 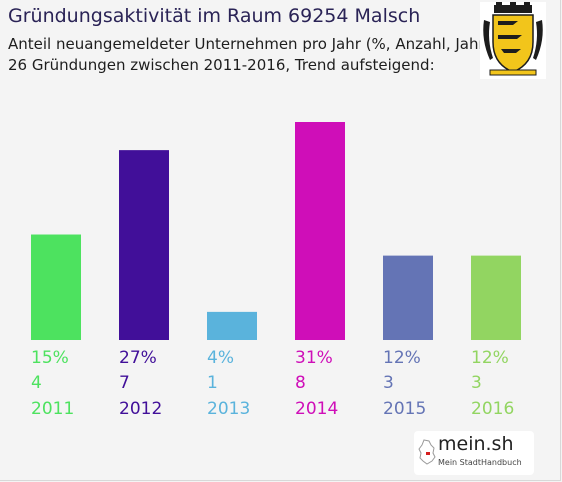 What do you see at coordinates (56, 287) in the screenshot?
I see `bar-2011` at bounding box center [56, 287].